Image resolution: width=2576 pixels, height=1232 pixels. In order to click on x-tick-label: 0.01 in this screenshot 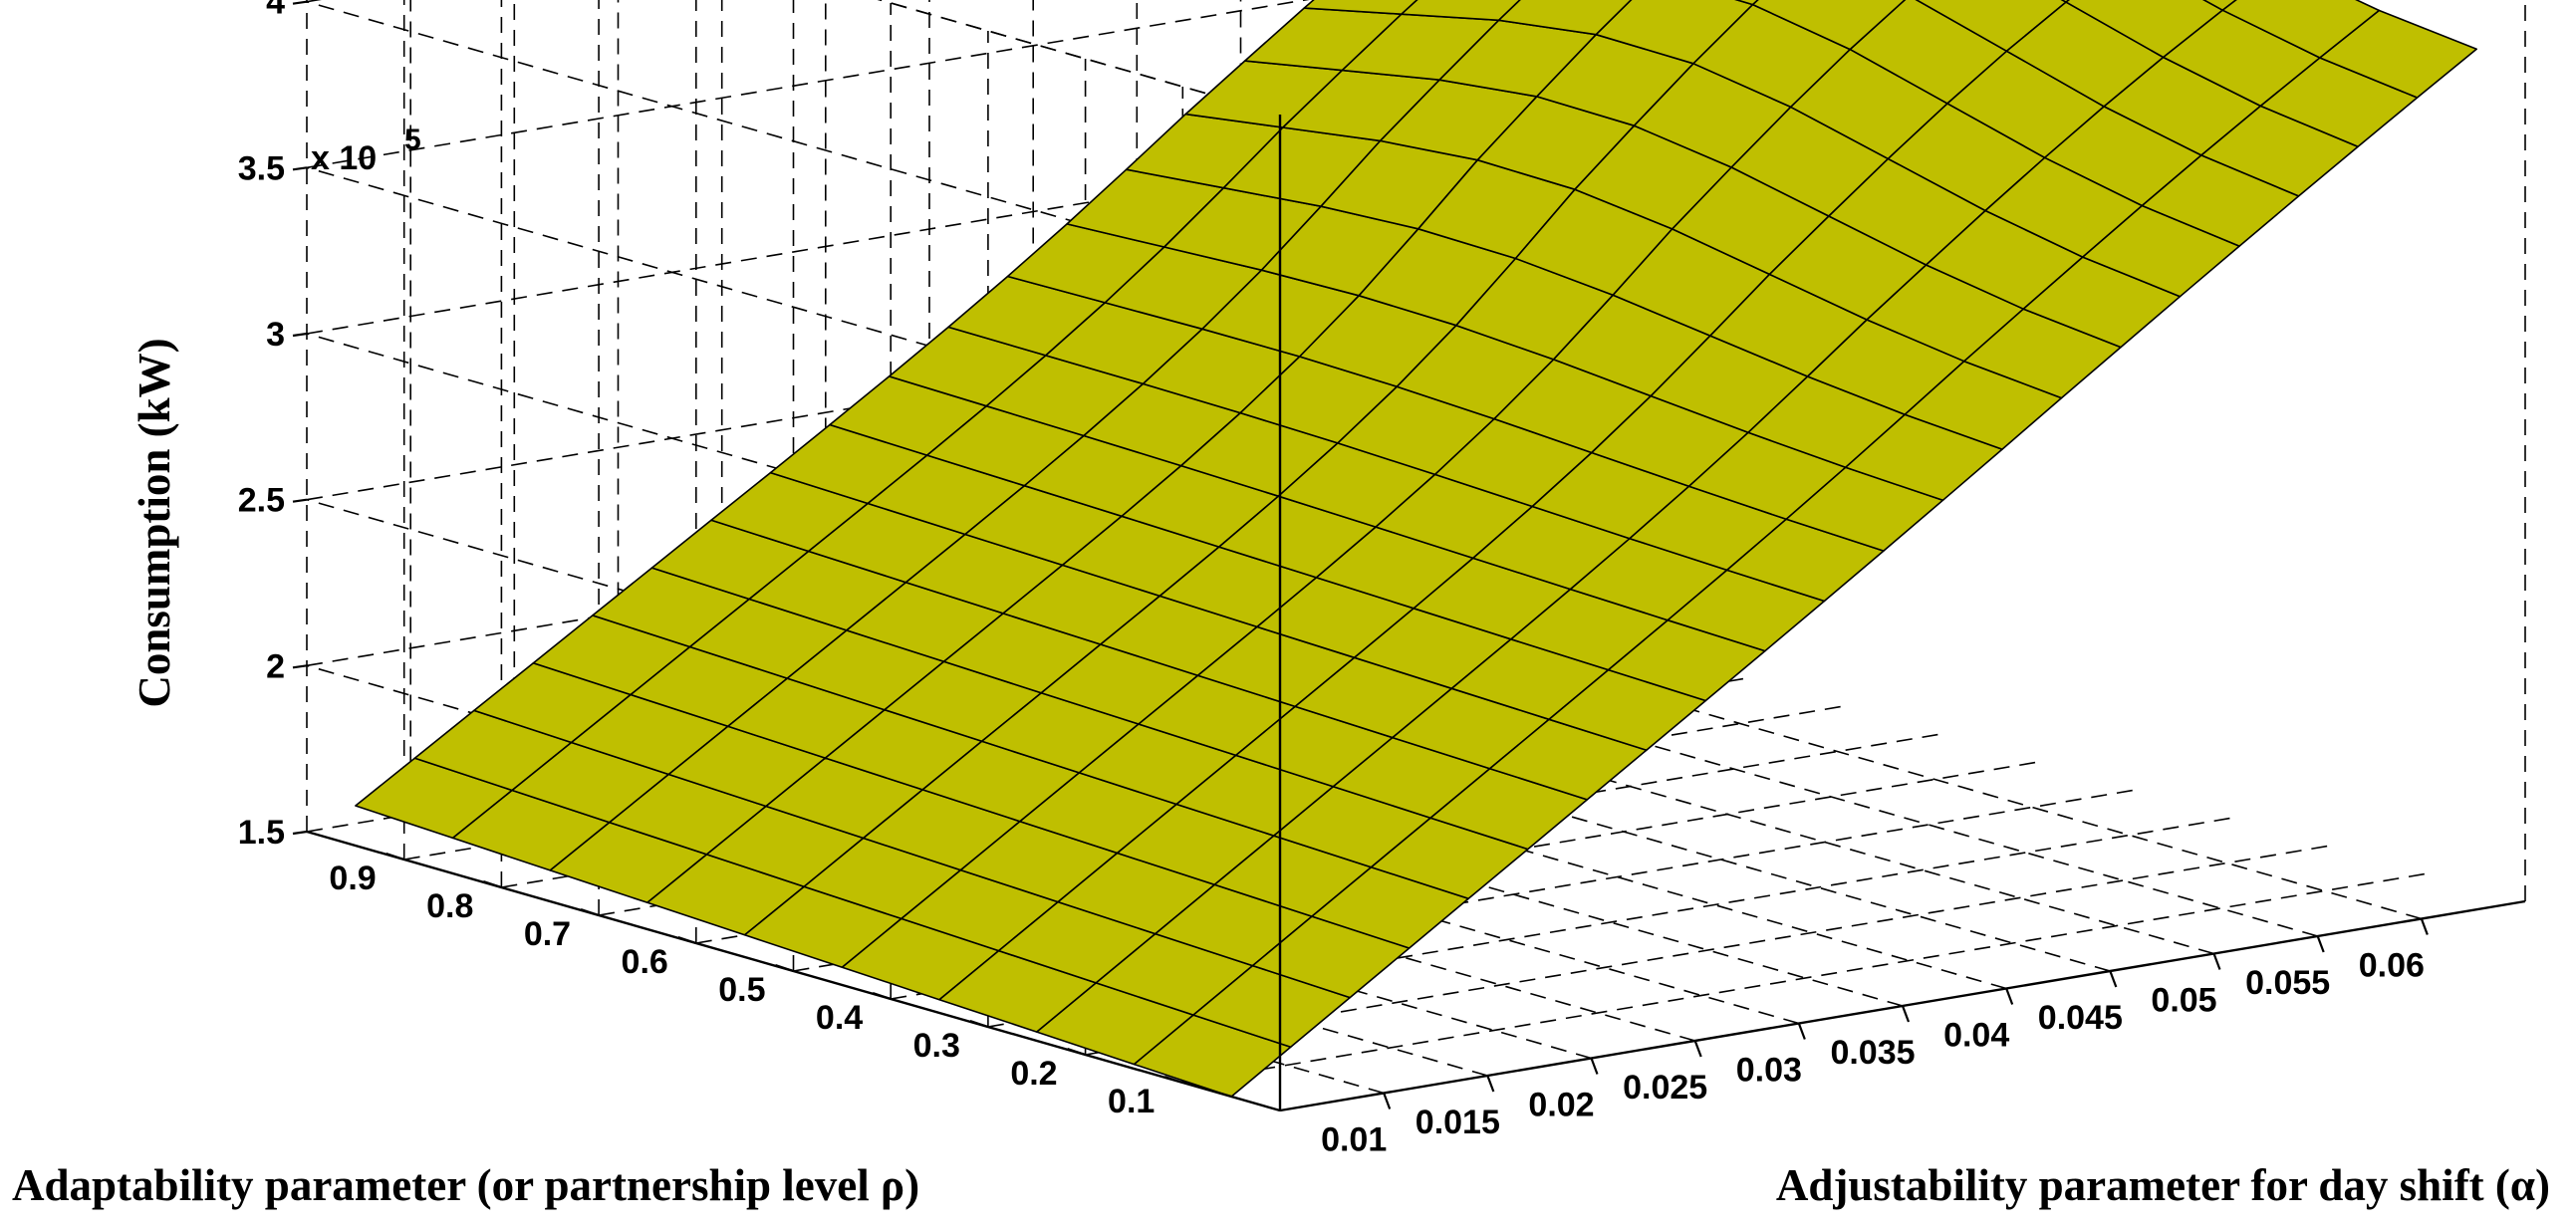, I will do `click(1354, 1140)`.